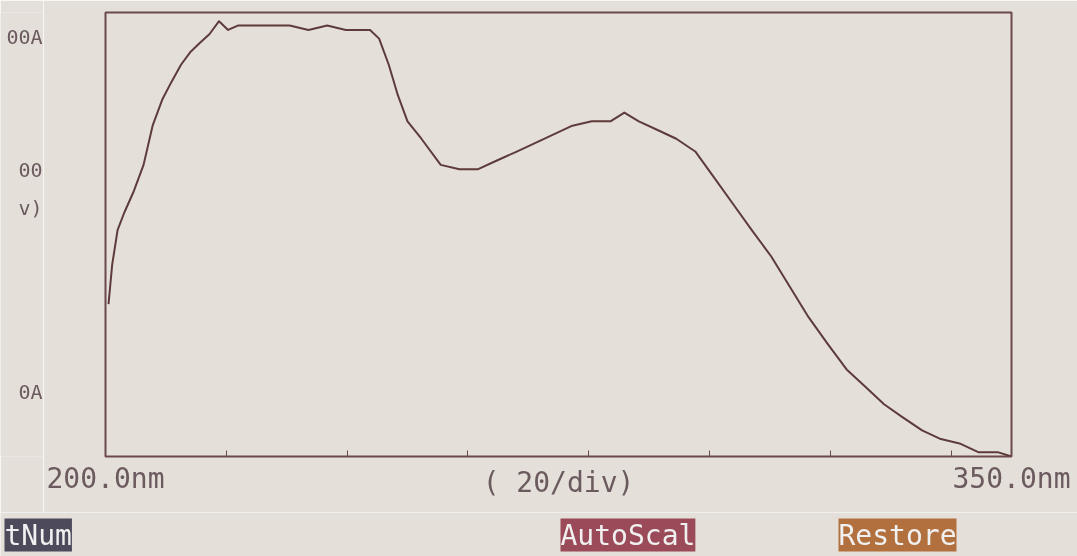  Describe the element at coordinates (24, 36) in the screenshot. I see `text: 00A` at that location.